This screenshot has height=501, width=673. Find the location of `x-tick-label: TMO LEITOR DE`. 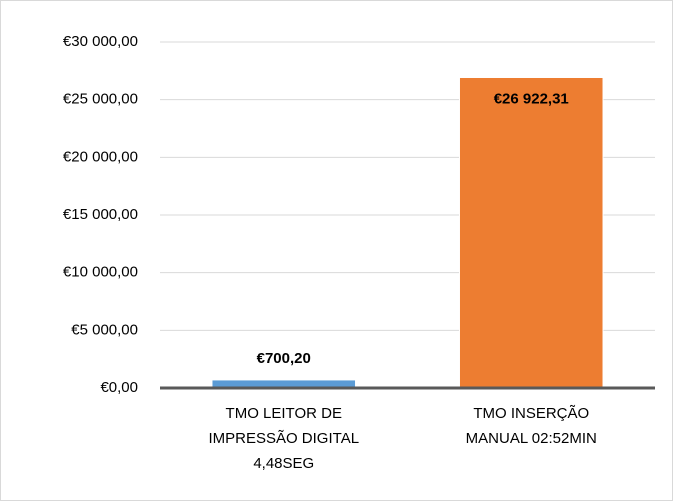

x-tick-label: TMO LEITOR DE is located at coordinates (284, 413).